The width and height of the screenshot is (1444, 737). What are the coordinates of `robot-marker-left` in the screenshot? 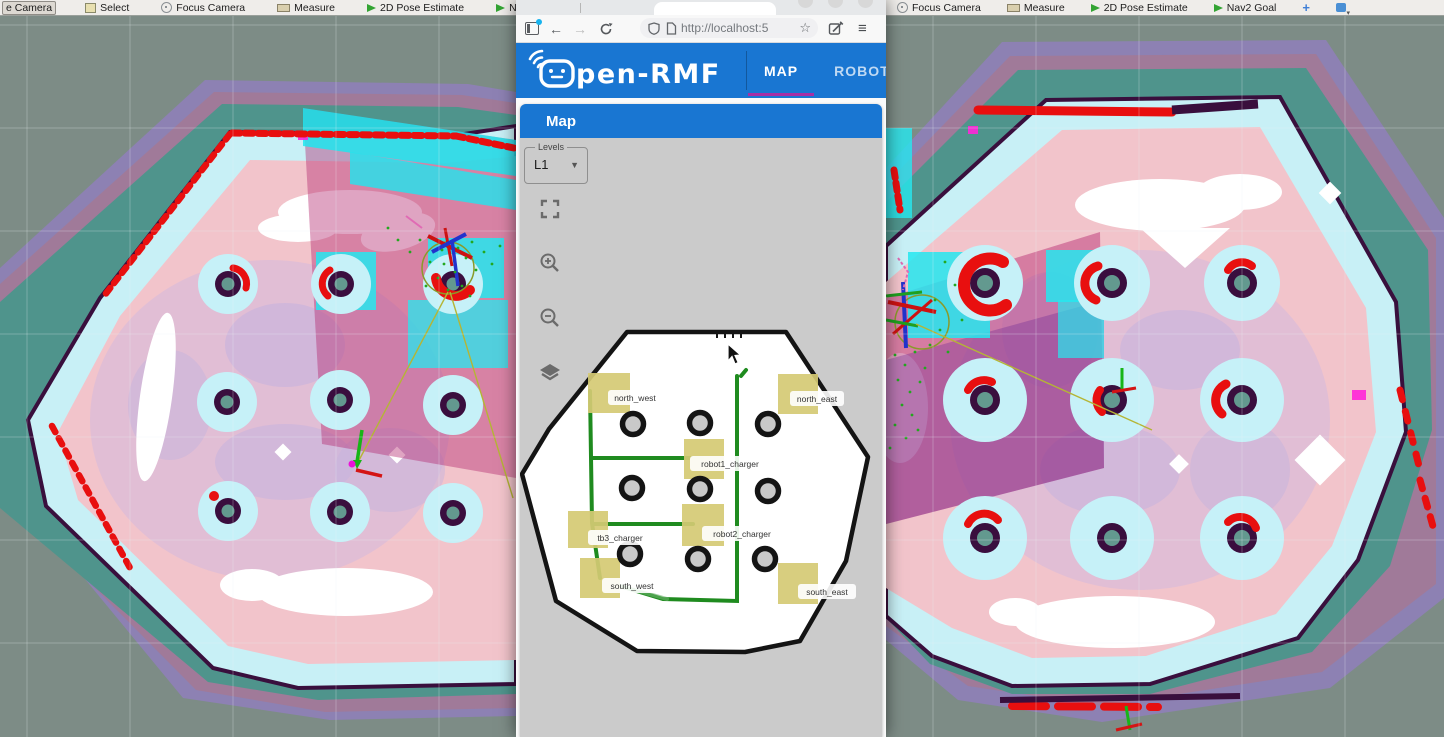 It's located at (444, 256).